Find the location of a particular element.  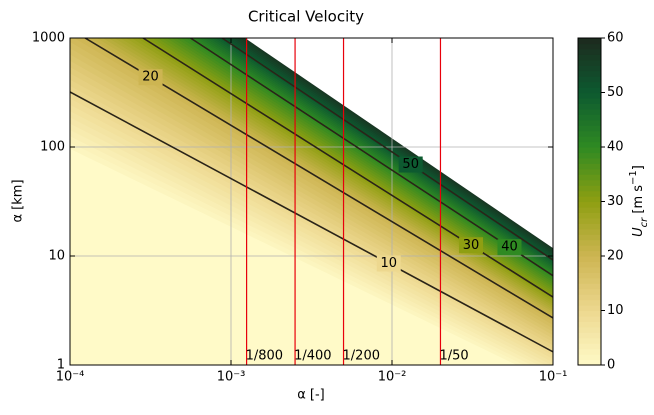

cbar-label-close: ] is located at coordinates (638, 167).